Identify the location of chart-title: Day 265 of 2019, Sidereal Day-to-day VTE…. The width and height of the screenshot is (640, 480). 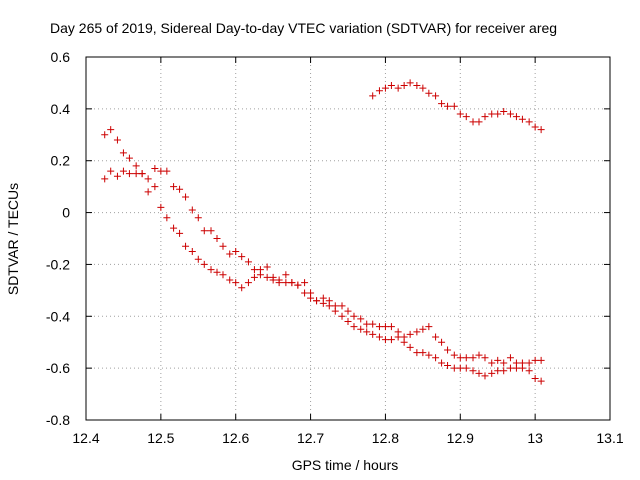
(303, 28).